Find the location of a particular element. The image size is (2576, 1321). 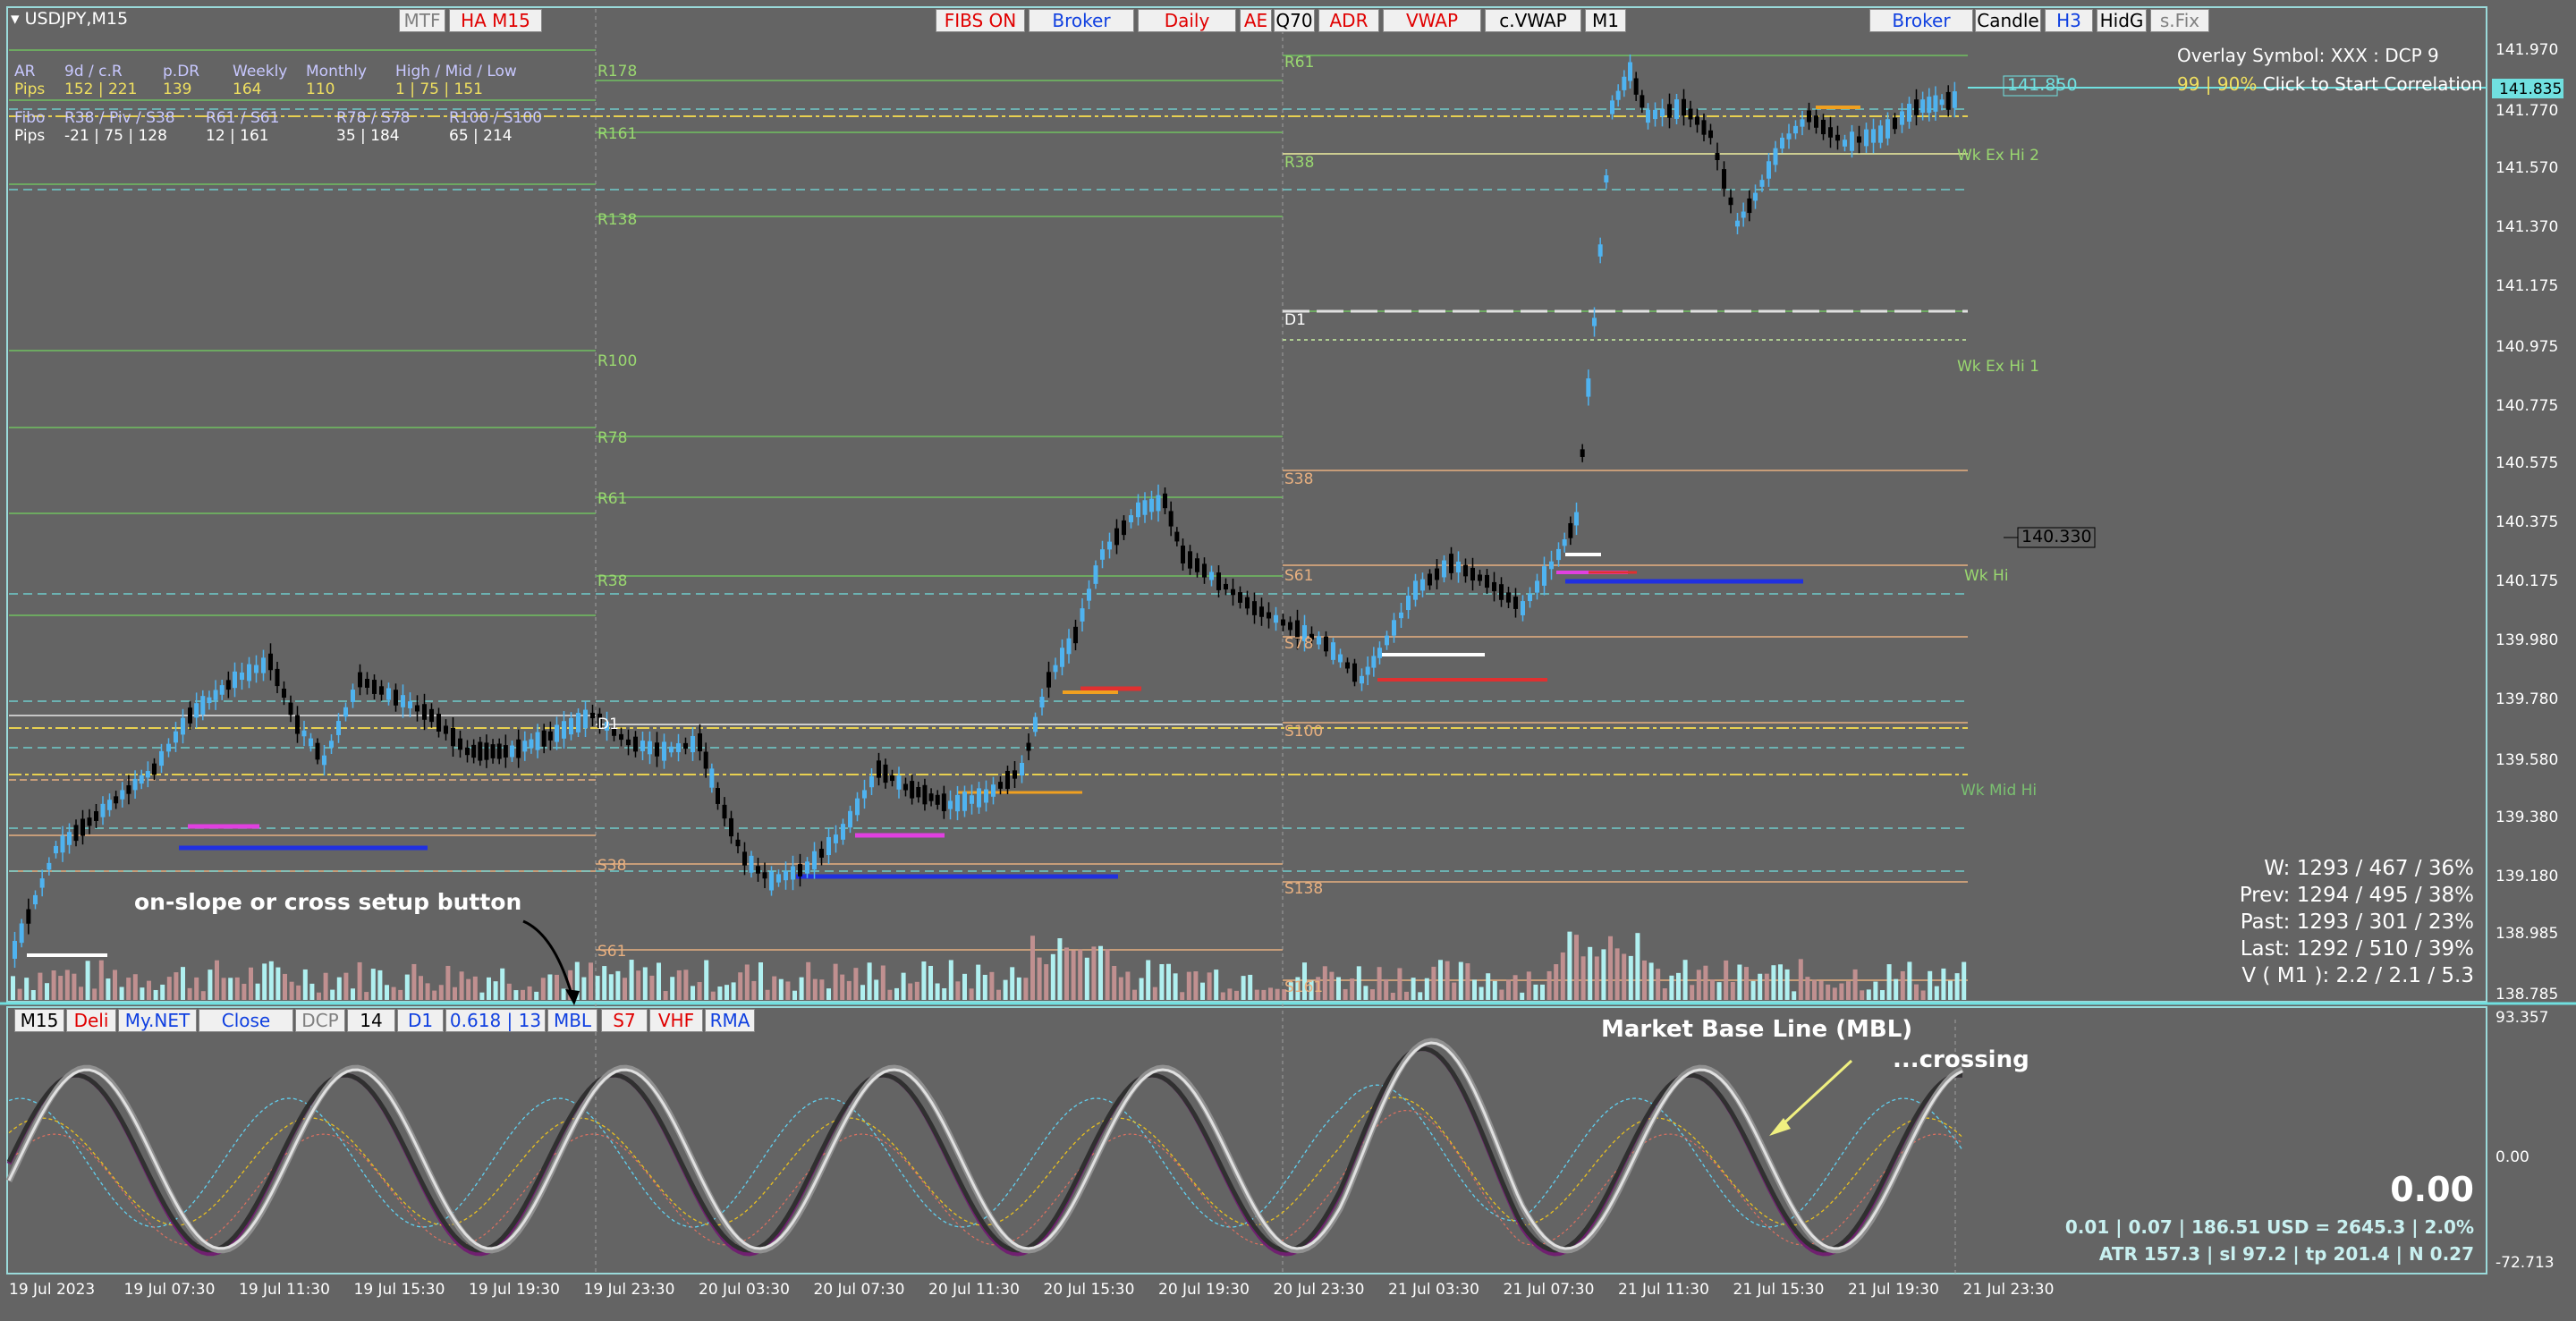

button-0-618-13: 0.618 | 13 is located at coordinates (495, 1020).